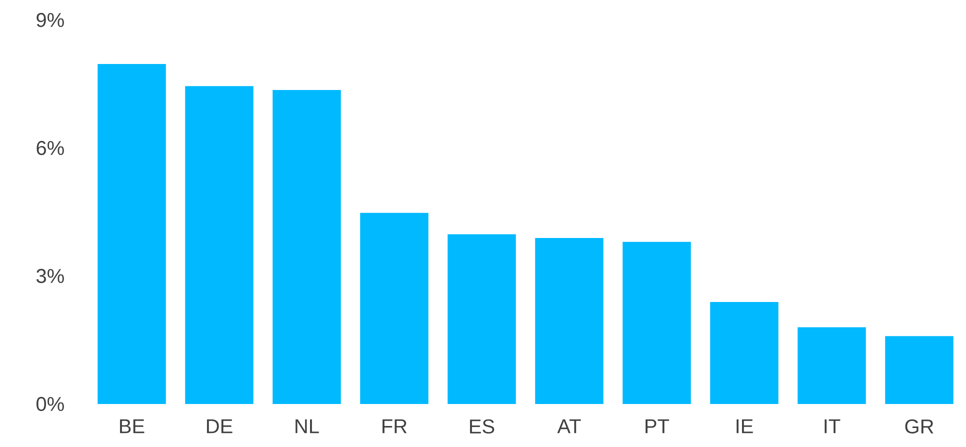 The height and width of the screenshot is (447, 966). Describe the element at coordinates (832, 426) in the screenshot. I see `x-tick-label: IT` at that location.